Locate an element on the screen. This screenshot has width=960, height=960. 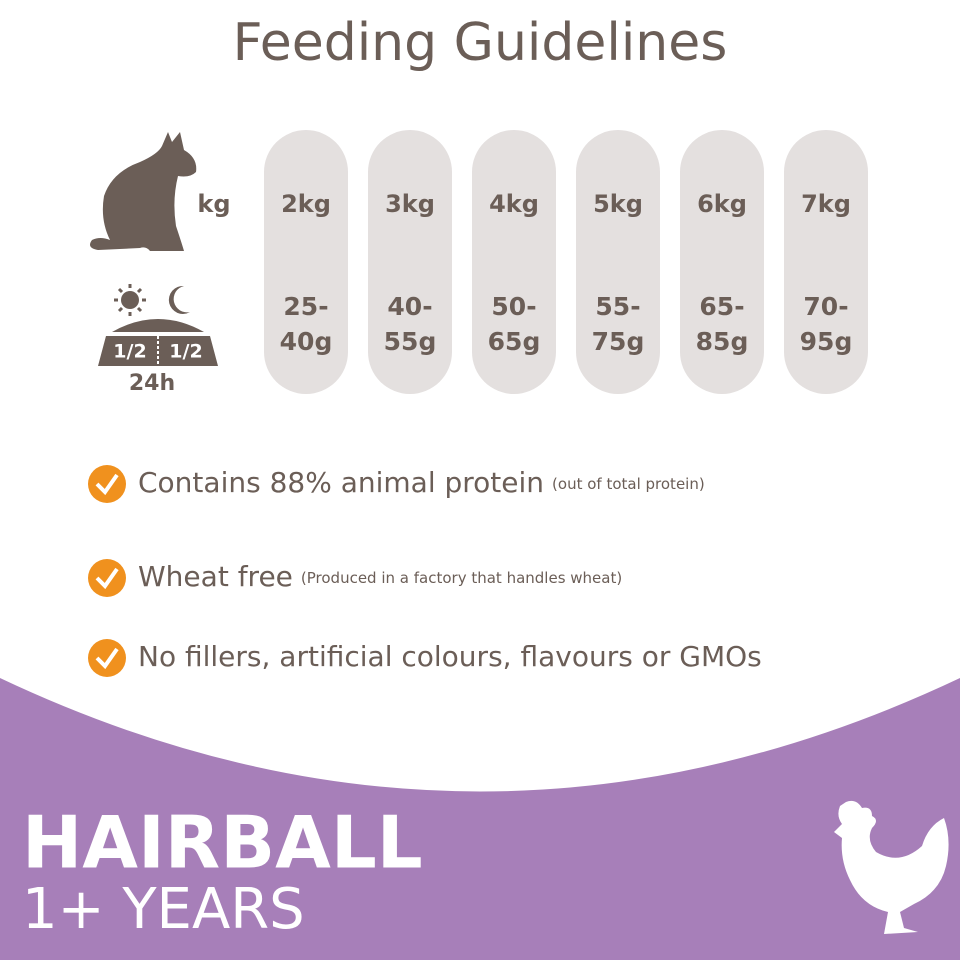
feature-text: Wheat free is located at coordinates (215, 576).